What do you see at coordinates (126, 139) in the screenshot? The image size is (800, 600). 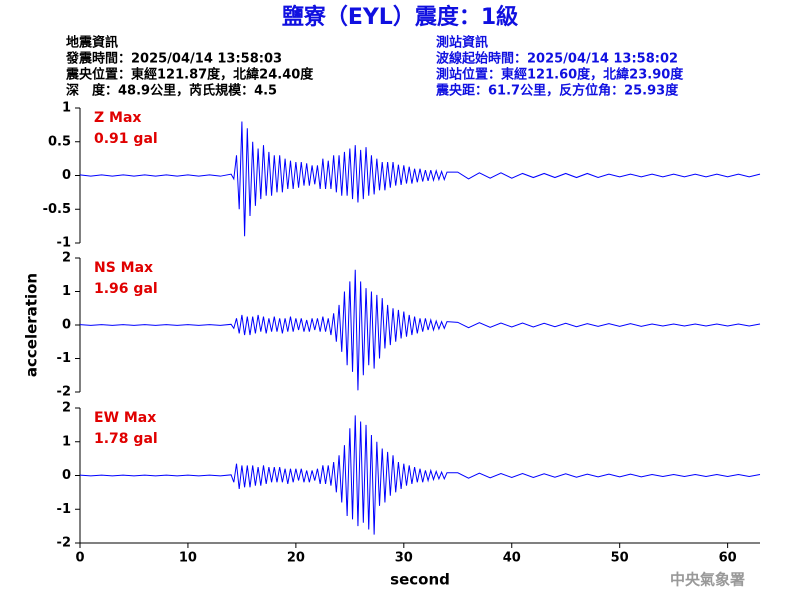 I see `annotation: 0.91 gal` at bounding box center [126, 139].